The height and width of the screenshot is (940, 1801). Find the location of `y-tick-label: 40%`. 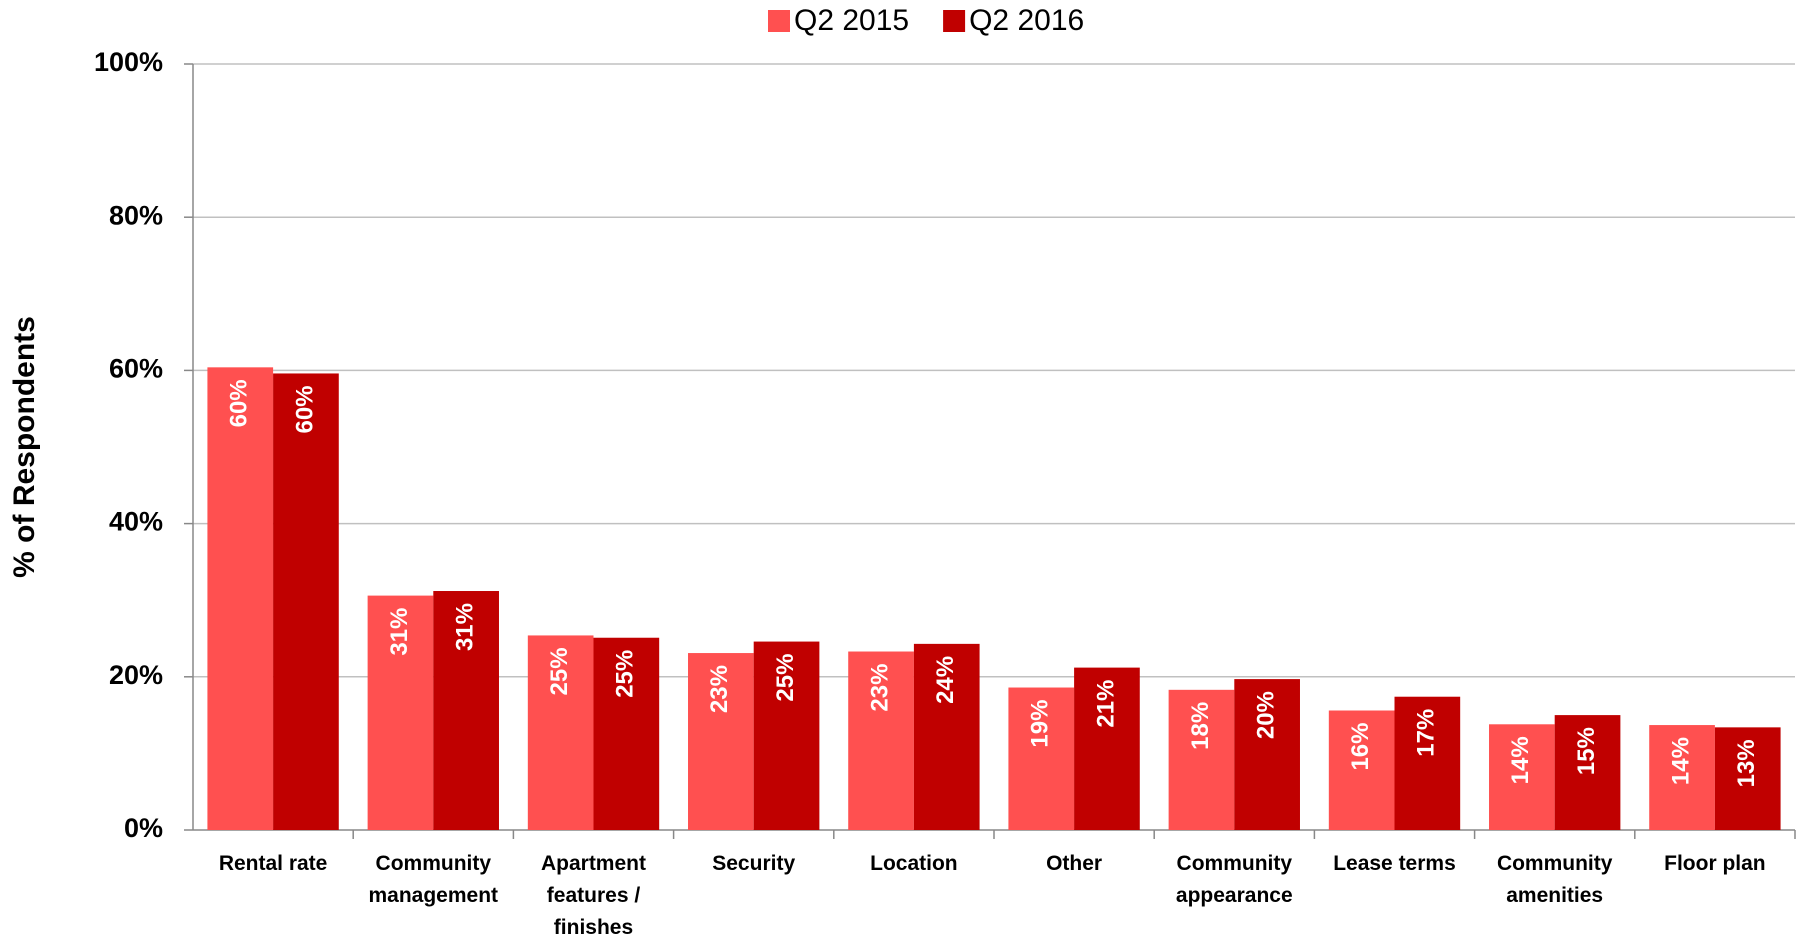

y-tick-label: 40% is located at coordinates (136, 522).